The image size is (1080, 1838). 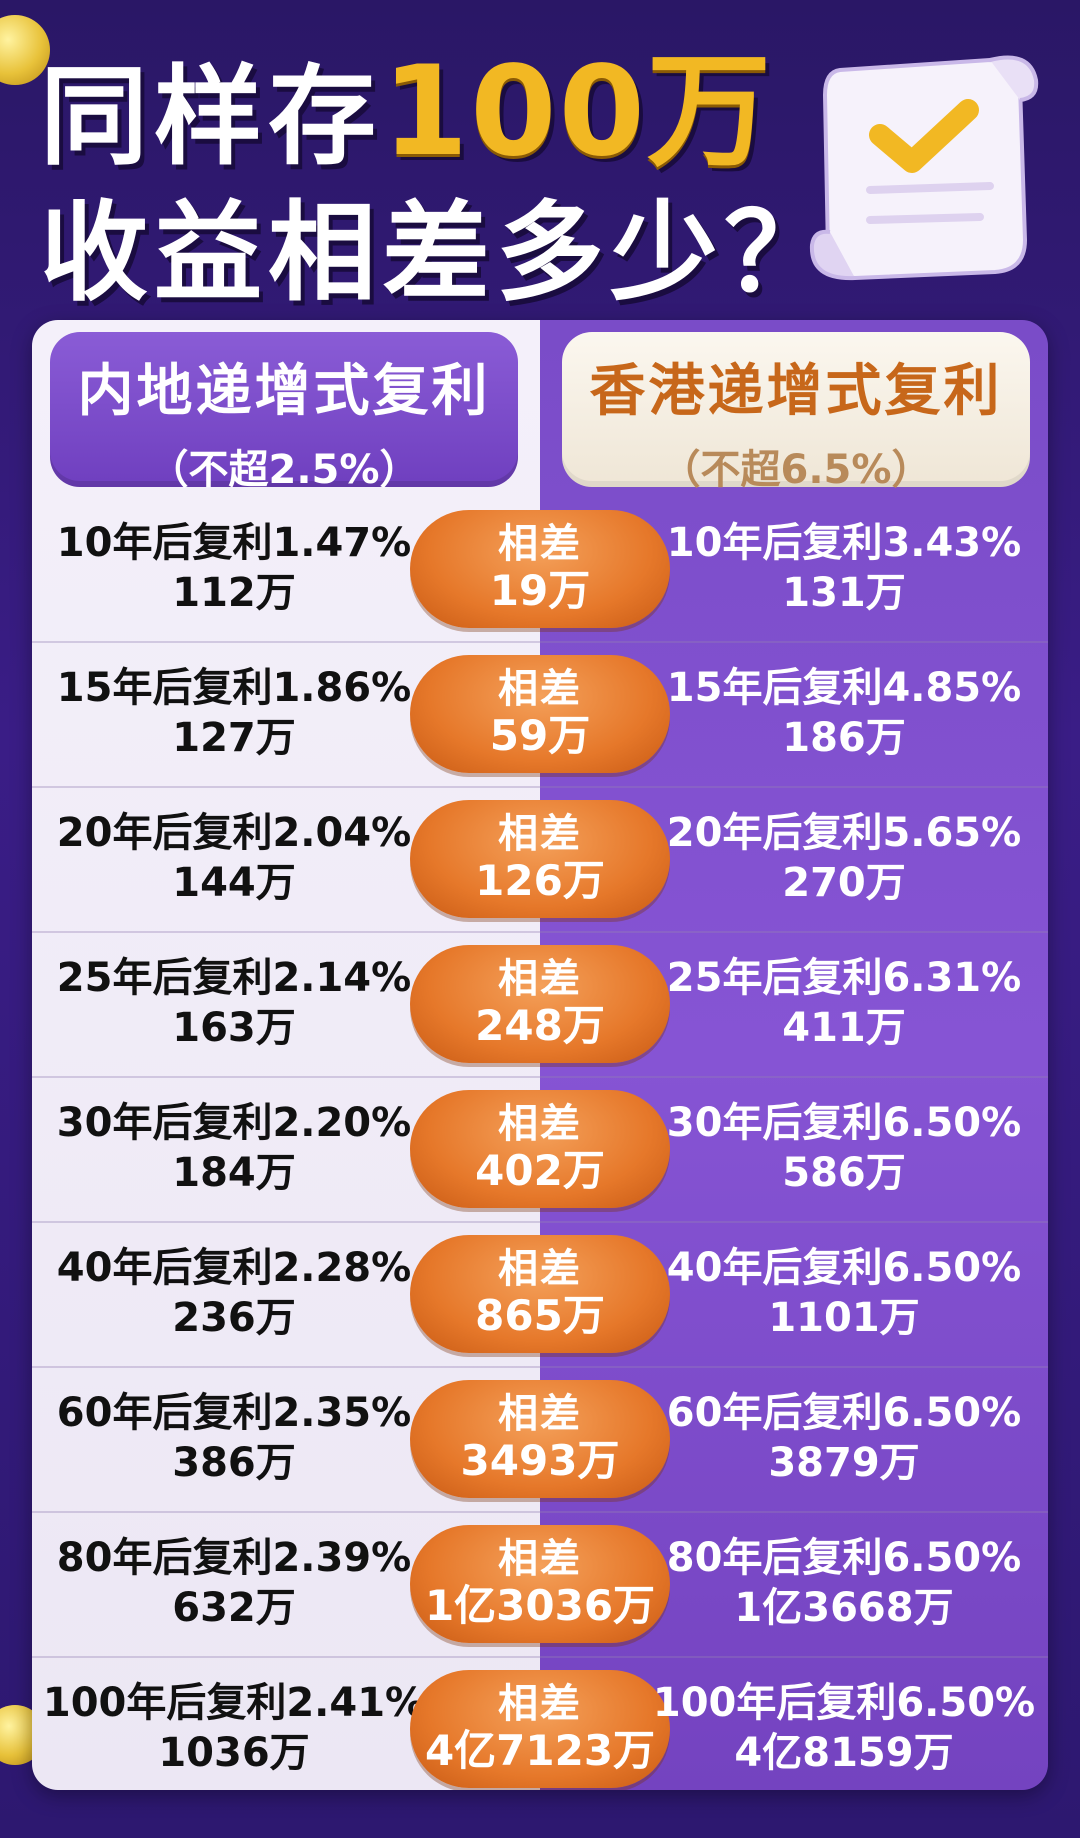 I want to click on right-amount: 586万, so click(x=844, y=1173).